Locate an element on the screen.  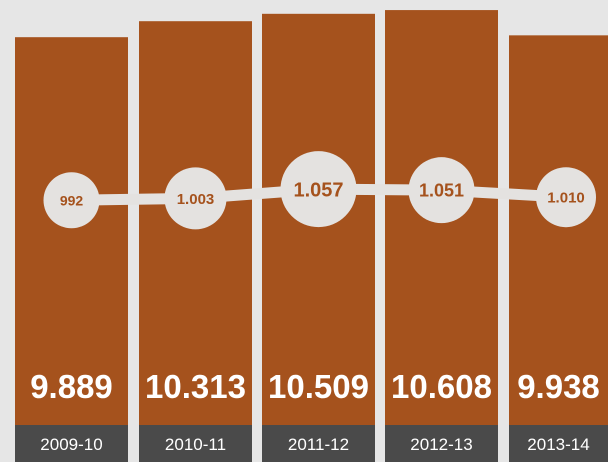
category-label: 2012-13 is located at coordinates (441, 444).